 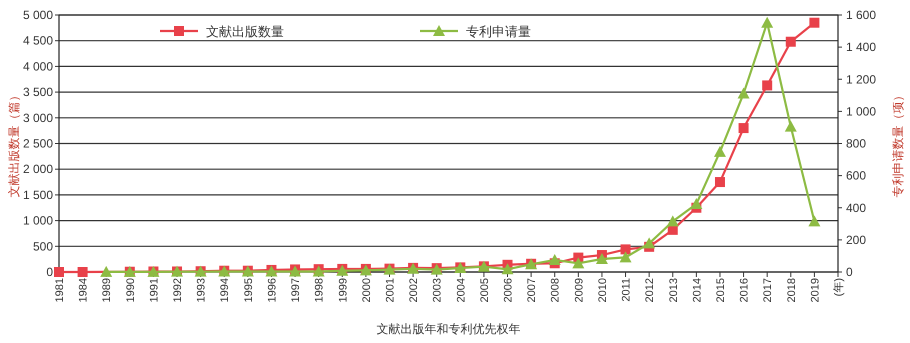 What do you see at coordinates (720, 290) in the screenshot?
I see `x-tick-label: 2015` at bounding box center [720, 290].